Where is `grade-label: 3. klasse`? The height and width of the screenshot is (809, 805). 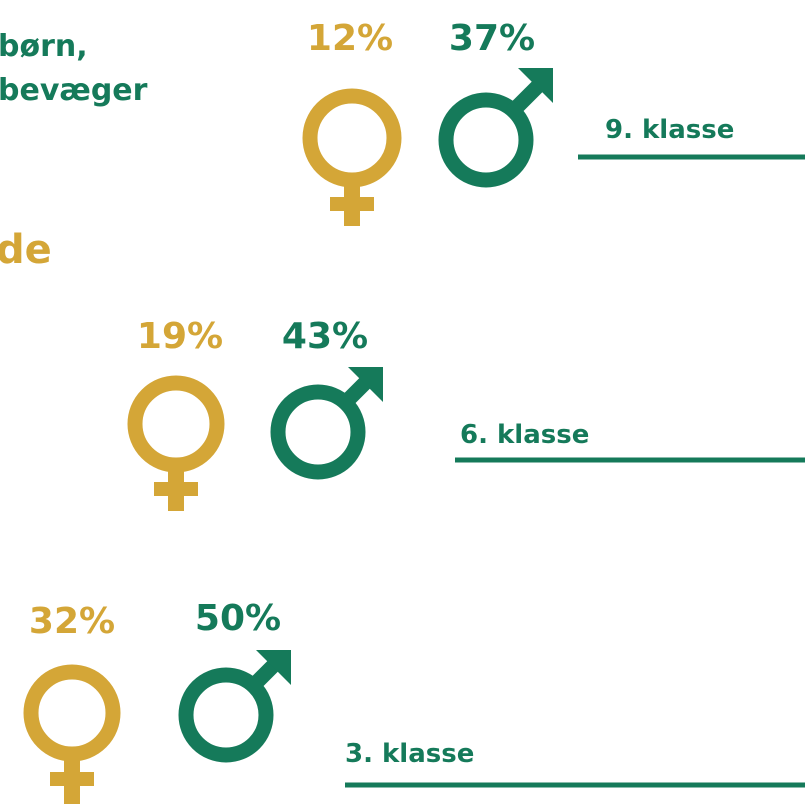
grade-label: 3. klasse is located at coordinates (409, 754).